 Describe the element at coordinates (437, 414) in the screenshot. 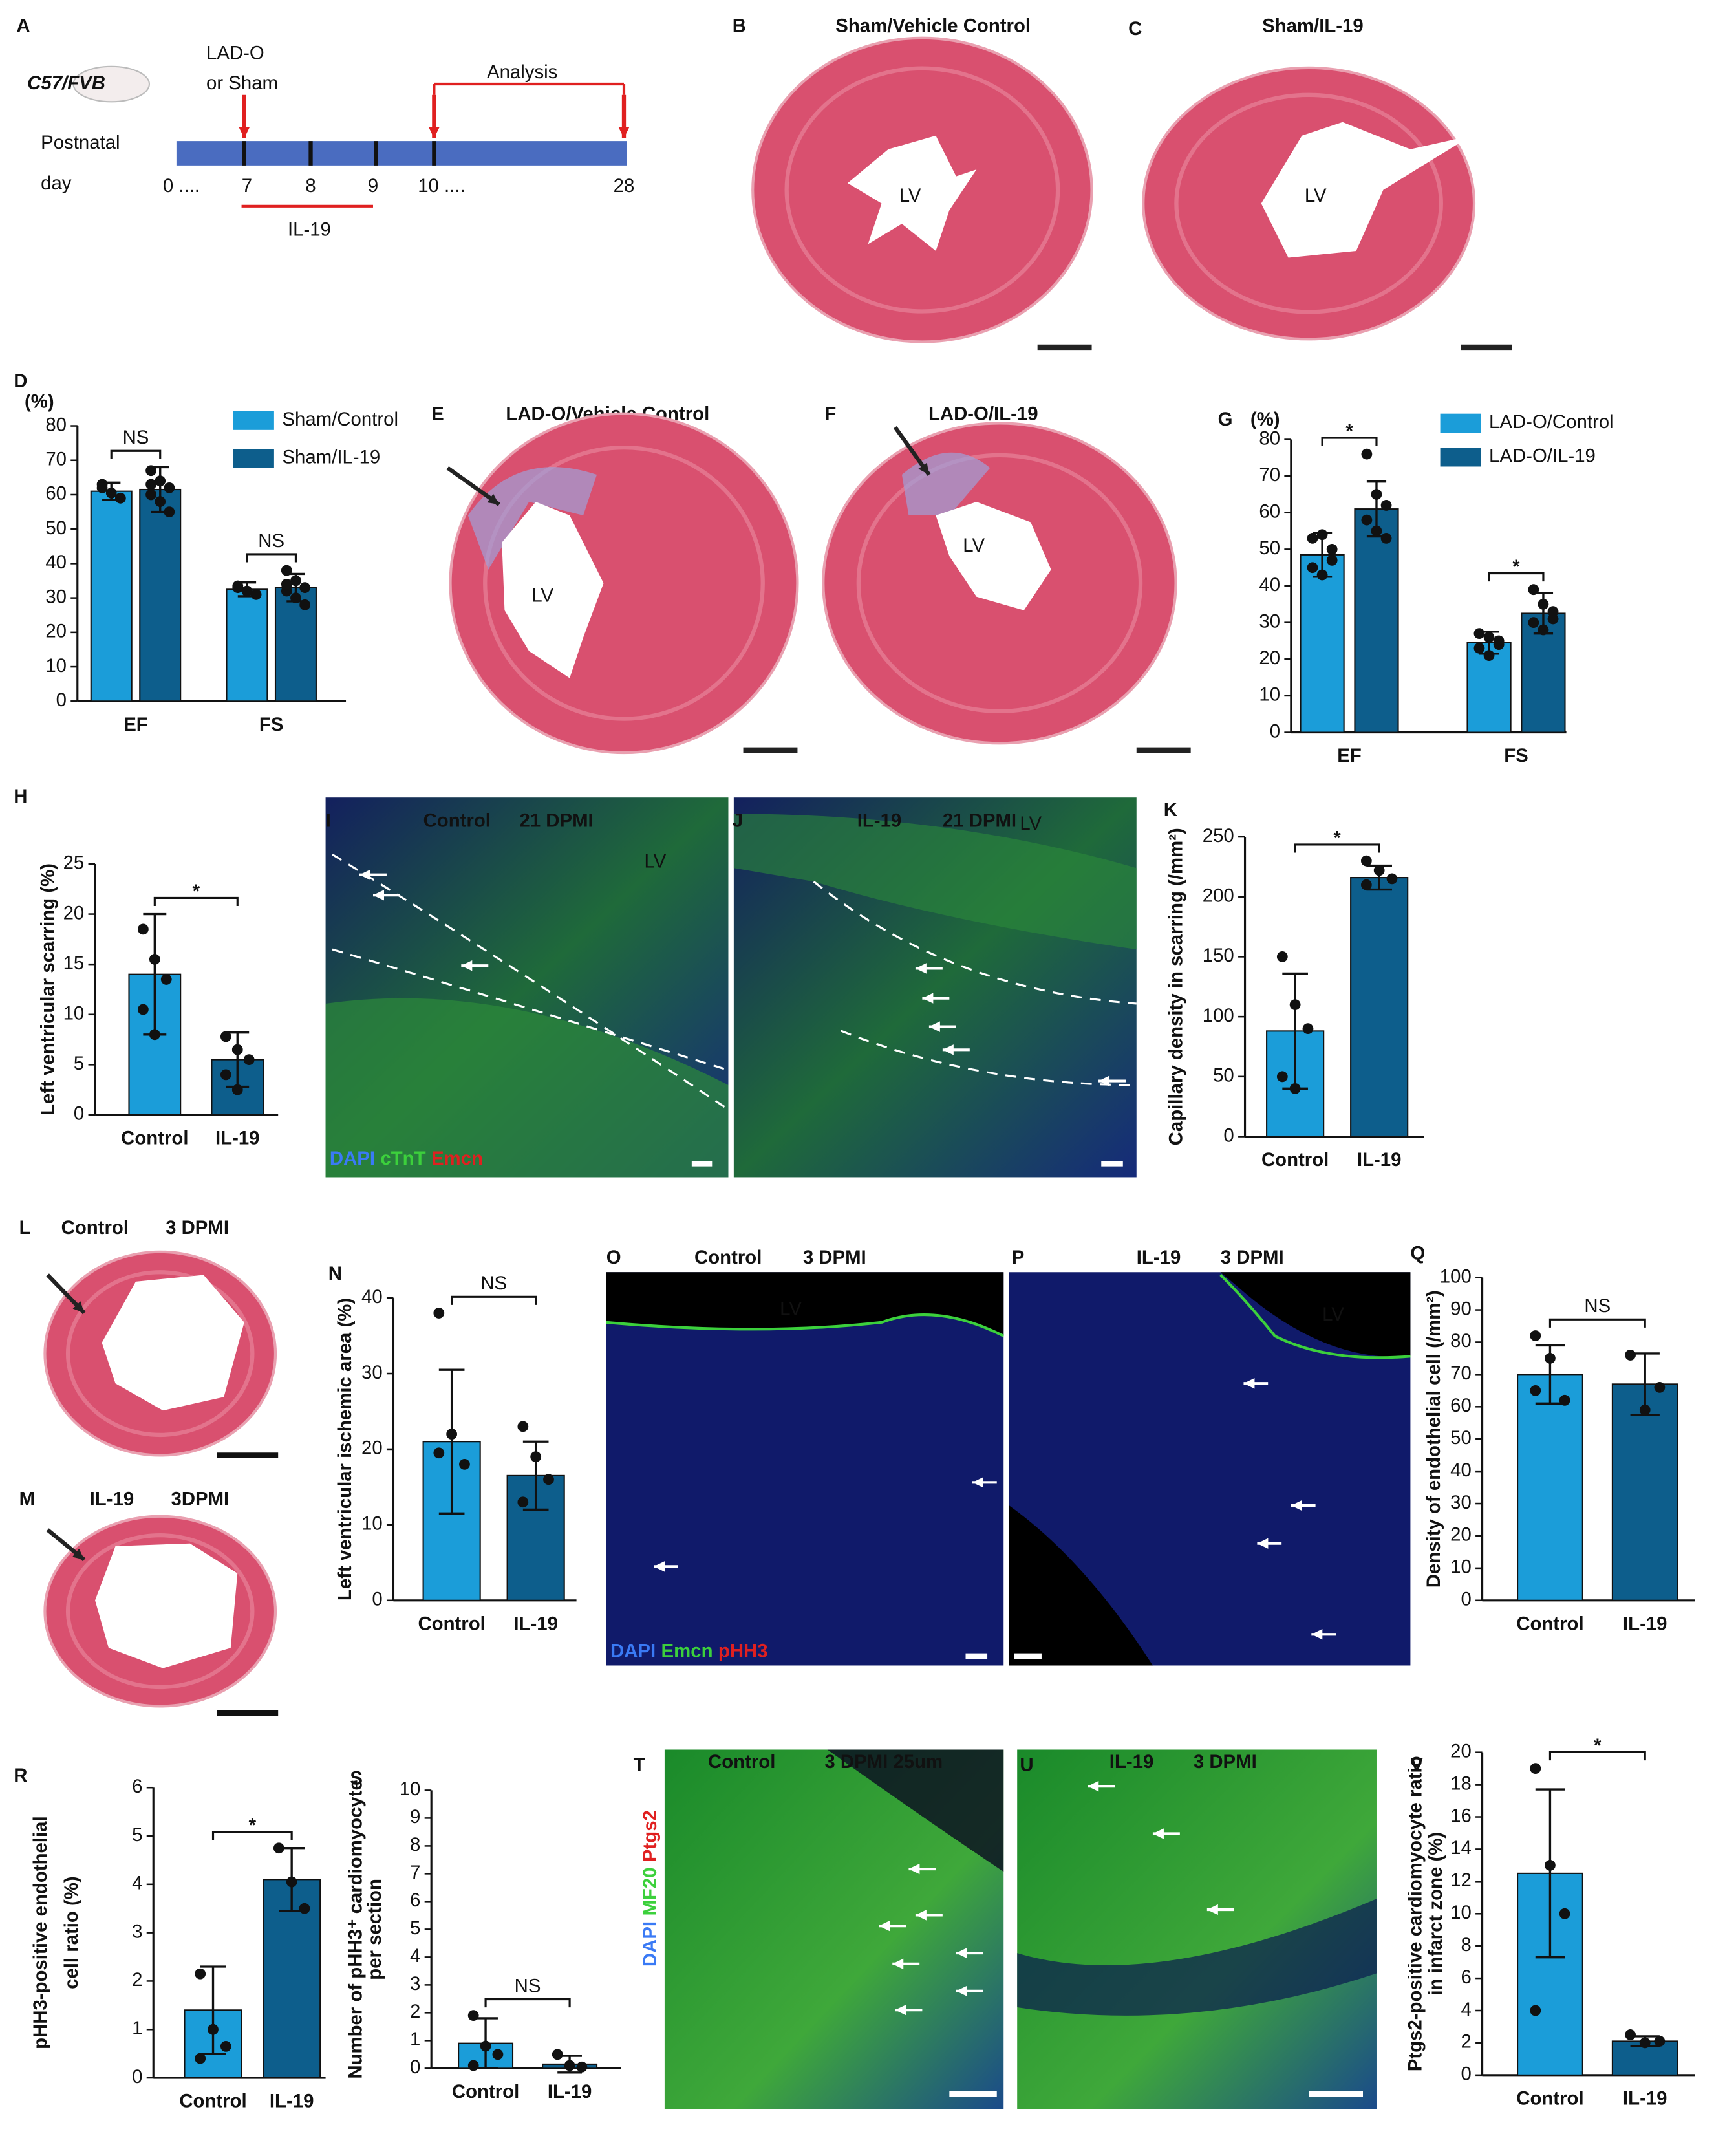

I see `label: E` at that location.